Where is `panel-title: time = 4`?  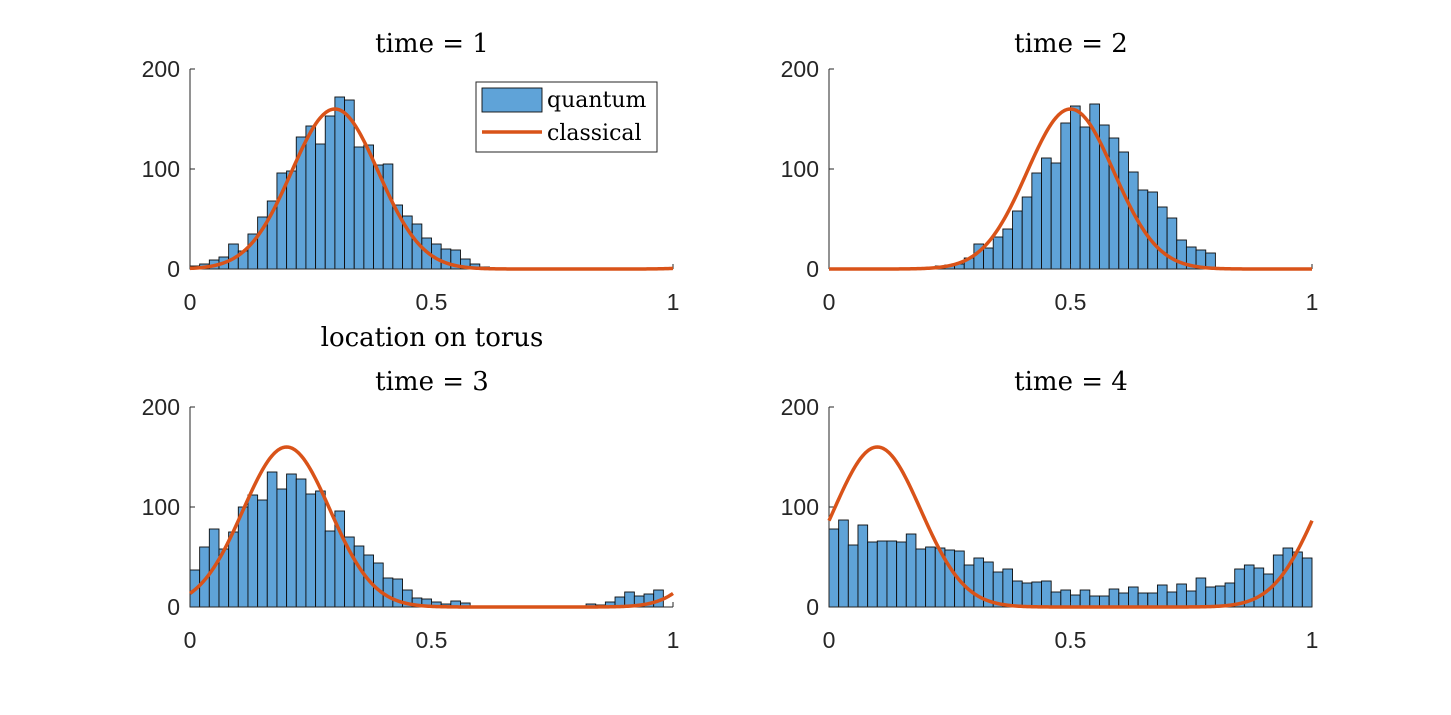 panel-title: time = 4 is located at coordinates (1071, 382).